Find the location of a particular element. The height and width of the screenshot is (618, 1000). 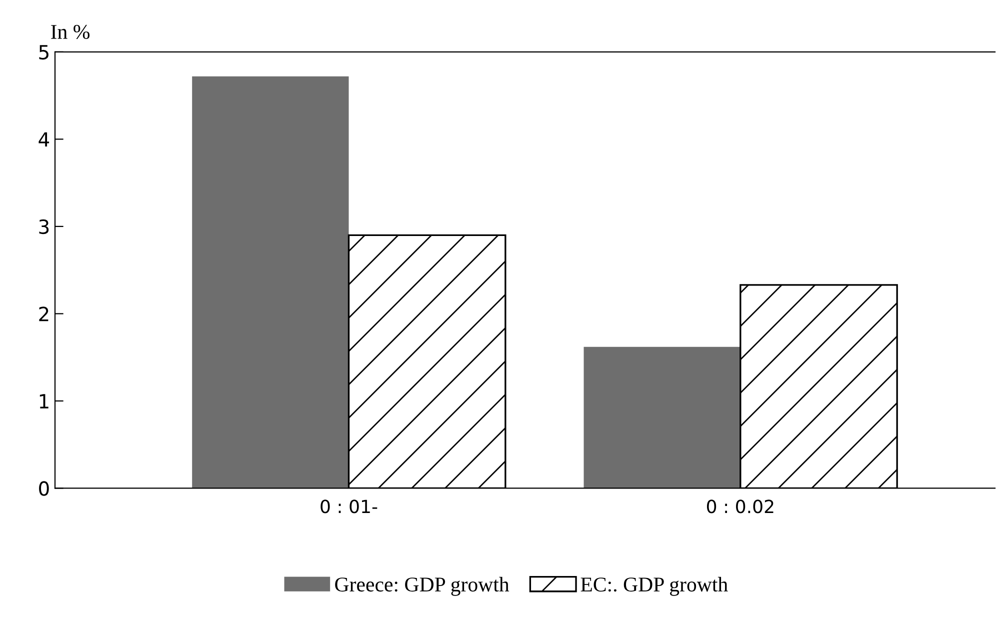

y-tick-label: 1 is located at coordinates (44, 401).